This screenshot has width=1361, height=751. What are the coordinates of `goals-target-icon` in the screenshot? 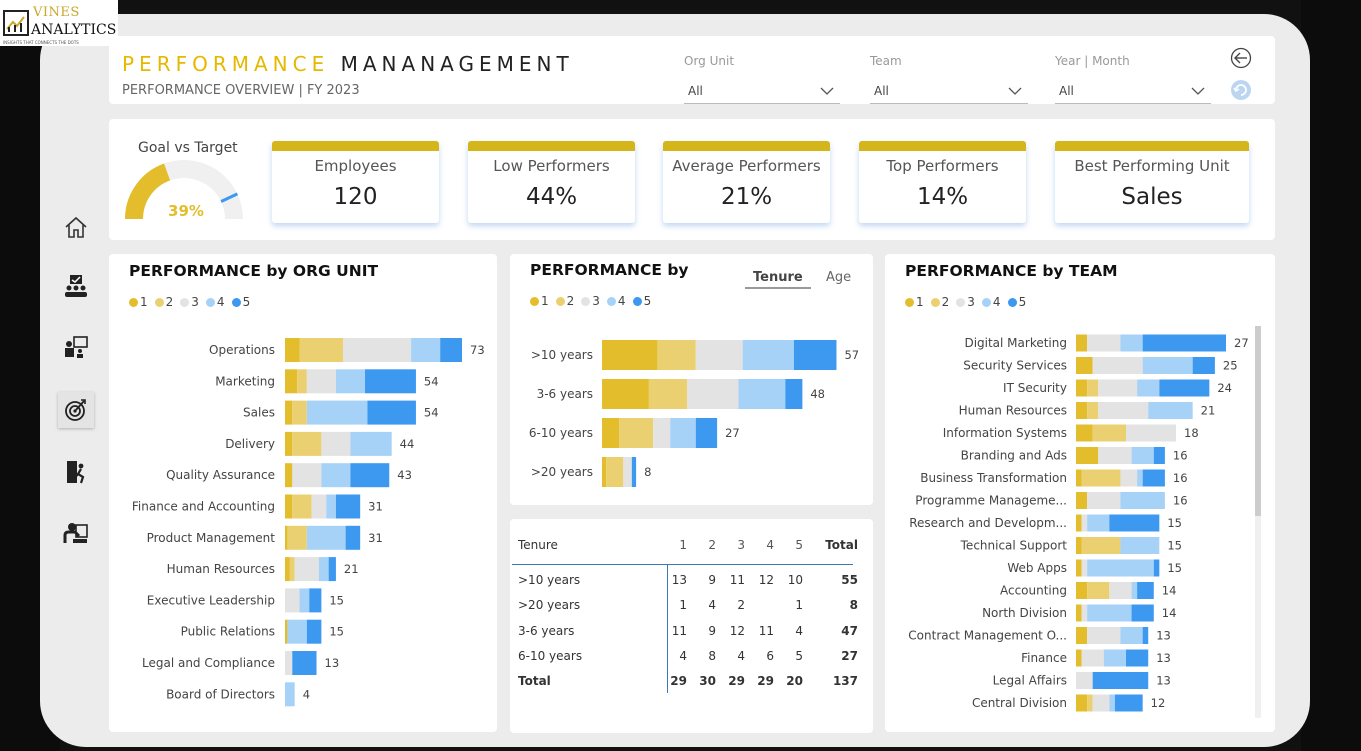 It's located at (76, 410).